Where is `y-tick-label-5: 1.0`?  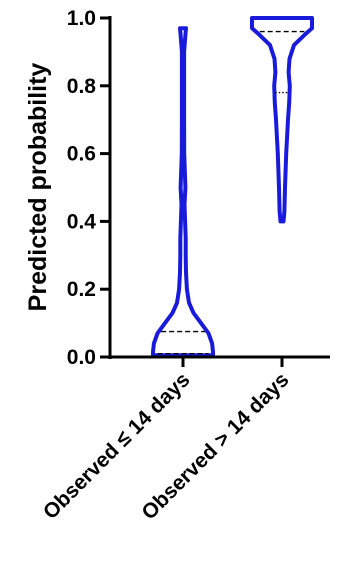
y-tick-label-5: 1.0 is located at coordinates (81, 18).